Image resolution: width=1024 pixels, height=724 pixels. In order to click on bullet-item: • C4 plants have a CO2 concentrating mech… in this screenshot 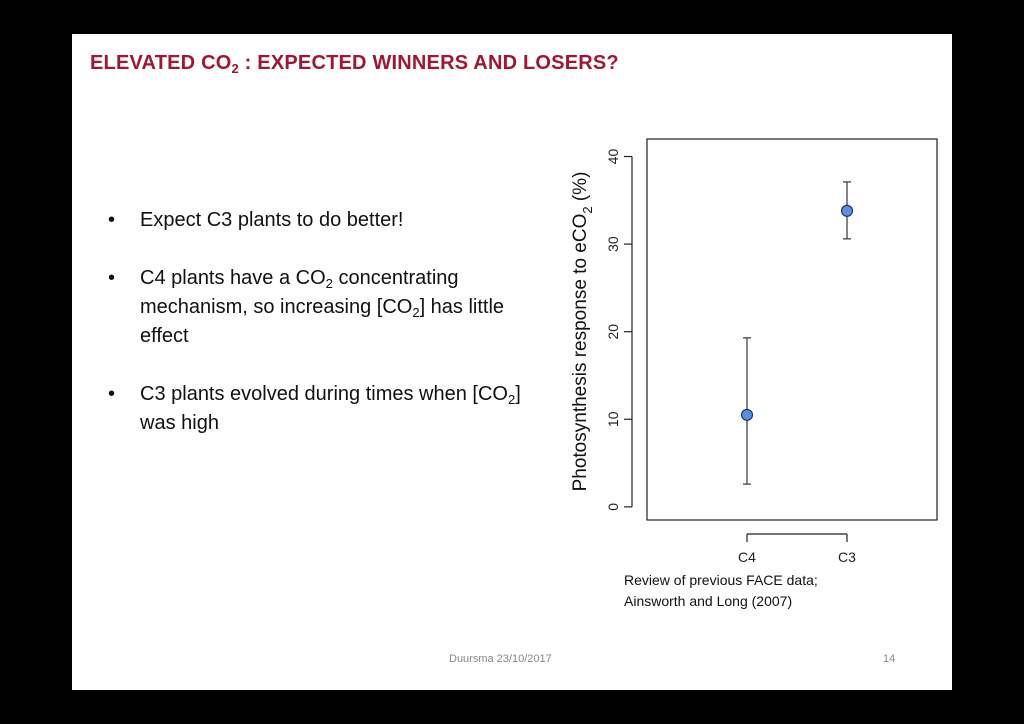, I will do `click(320, 307)`.